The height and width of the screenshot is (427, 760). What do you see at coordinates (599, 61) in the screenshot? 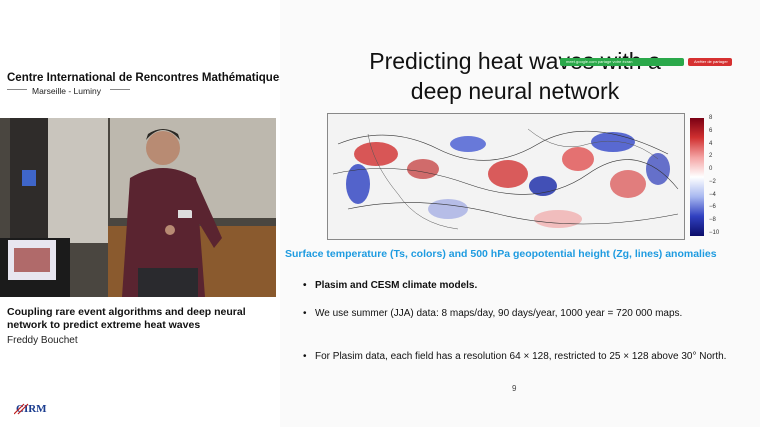
I see `share-notice-text: meet.google.com partage votre écran` at bounding box center [599, 61].